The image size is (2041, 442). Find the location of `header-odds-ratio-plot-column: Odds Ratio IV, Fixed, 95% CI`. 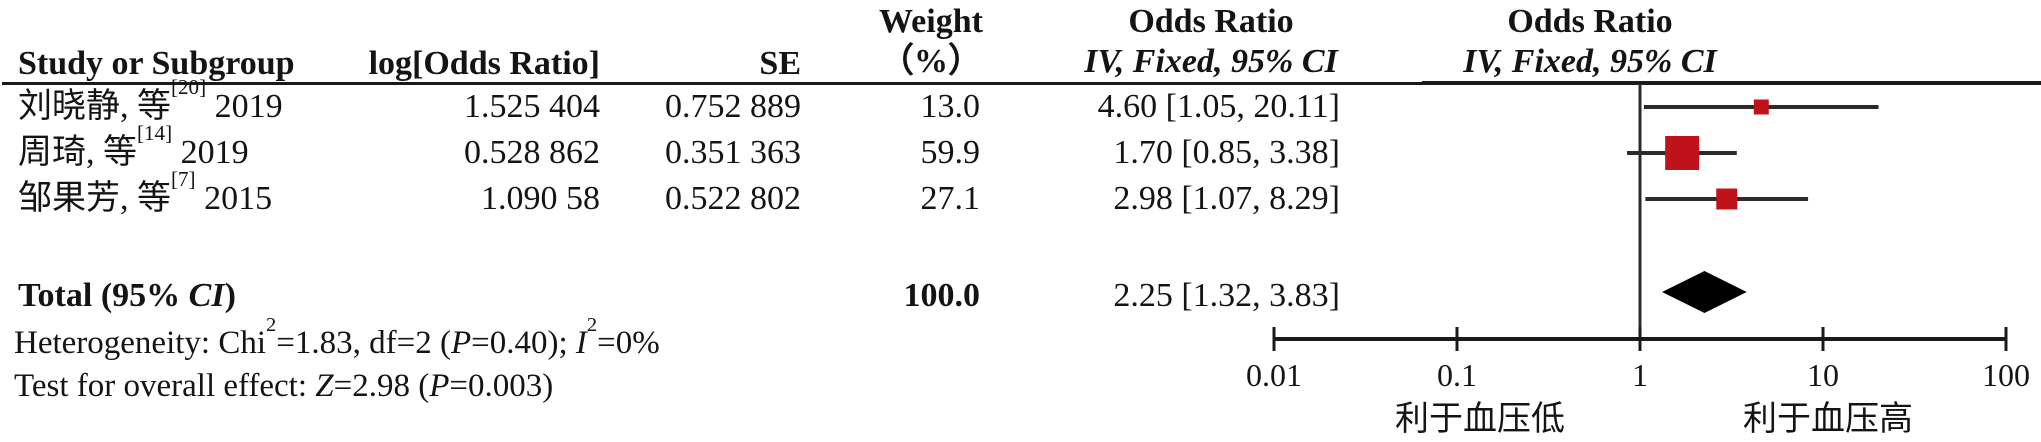

header-odds-ratio-plot-column: Odds Ratio IV, Fixed, 95% CI is located at coordinates (1590, 42).